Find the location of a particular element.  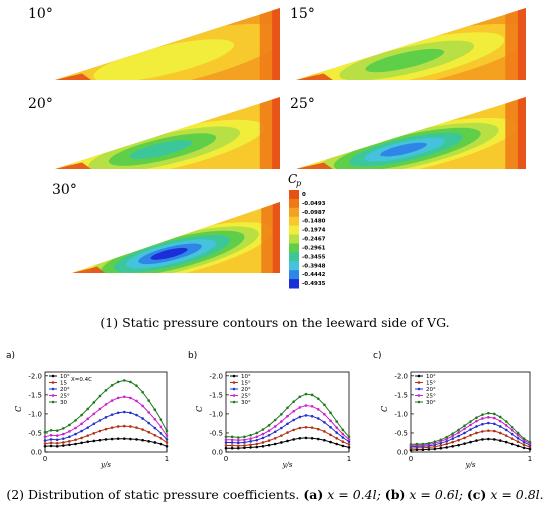

colorbar-level-label: -0.2467 is located at coordinates (314, 240).